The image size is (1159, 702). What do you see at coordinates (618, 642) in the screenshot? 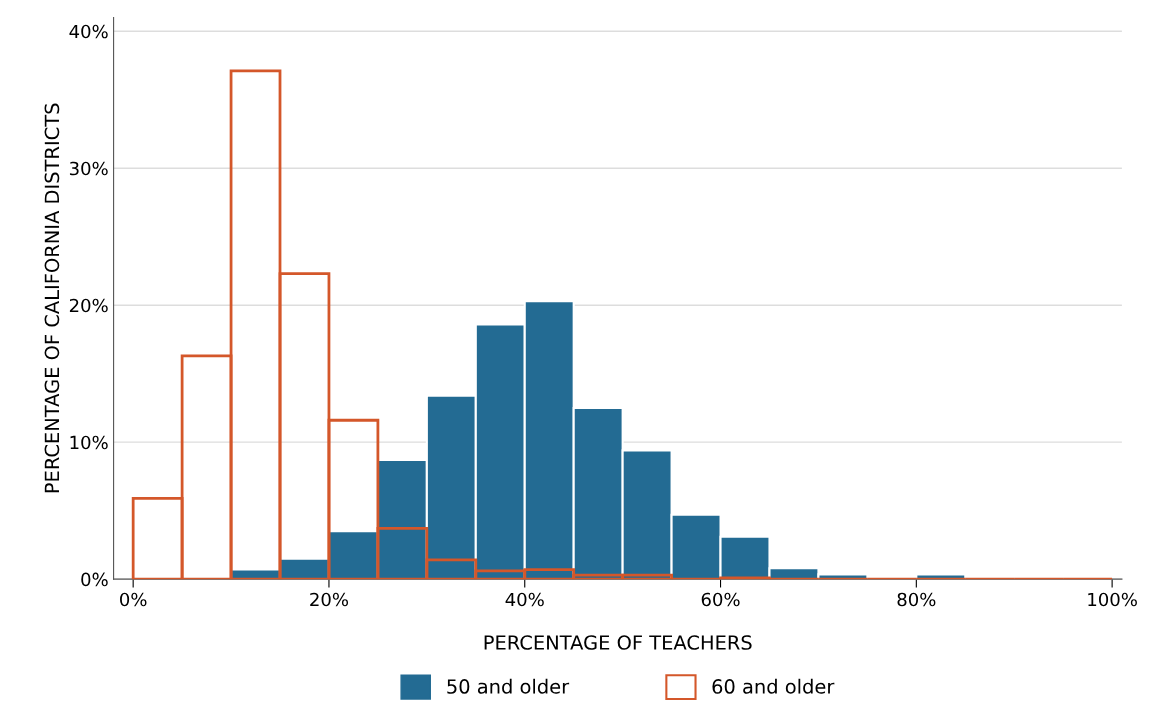
I see `x-axis-title: PERCENTAGE OF TEACHERS` at bounding box center [618, 642].